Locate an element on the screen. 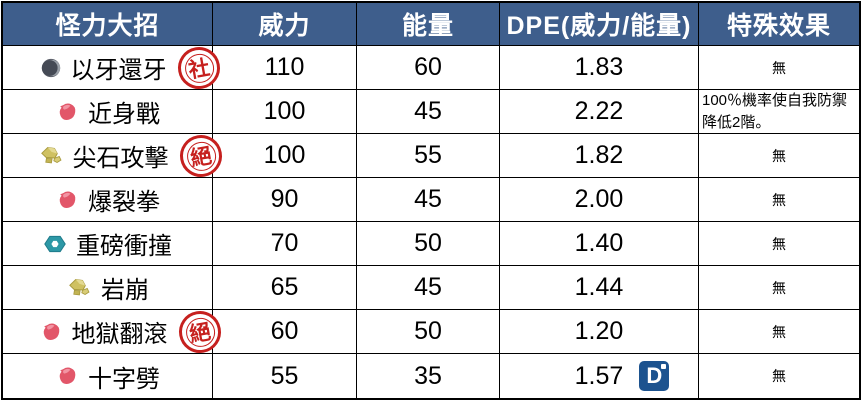  dpe-number: 1.57 is located at coordinates (599, 375).